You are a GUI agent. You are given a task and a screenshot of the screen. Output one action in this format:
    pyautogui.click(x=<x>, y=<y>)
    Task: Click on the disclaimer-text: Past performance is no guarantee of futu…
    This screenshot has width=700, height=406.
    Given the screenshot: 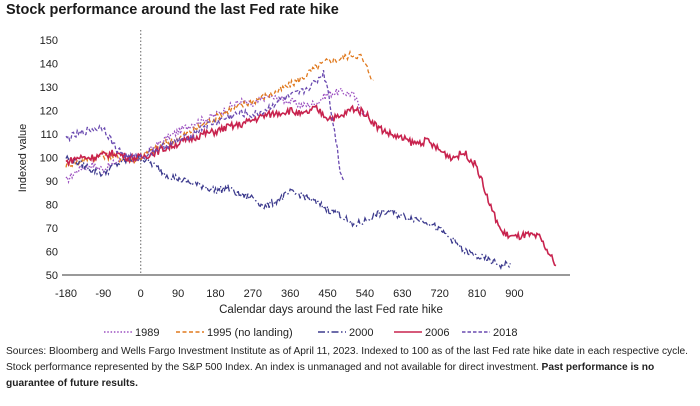 What is the action you would take?
    pyautogui.click(x=330, y=375)
    